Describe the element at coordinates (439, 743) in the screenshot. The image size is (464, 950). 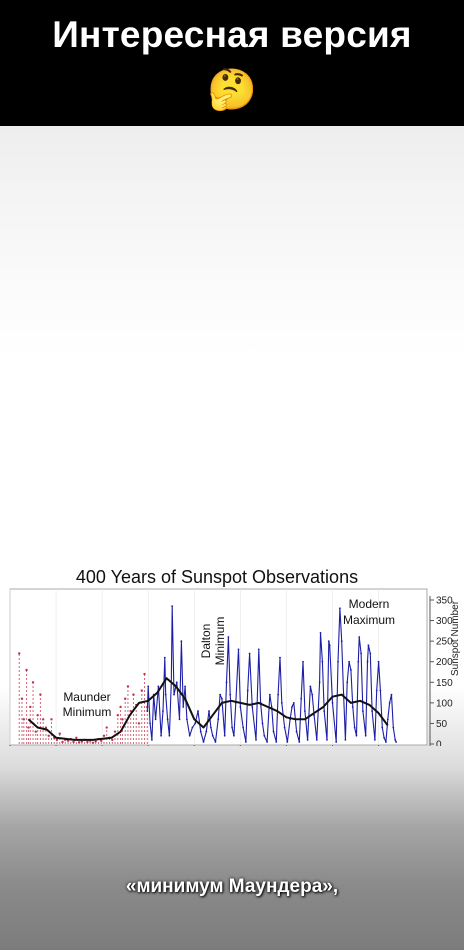
I see `y-tick-label: 0` at that location.